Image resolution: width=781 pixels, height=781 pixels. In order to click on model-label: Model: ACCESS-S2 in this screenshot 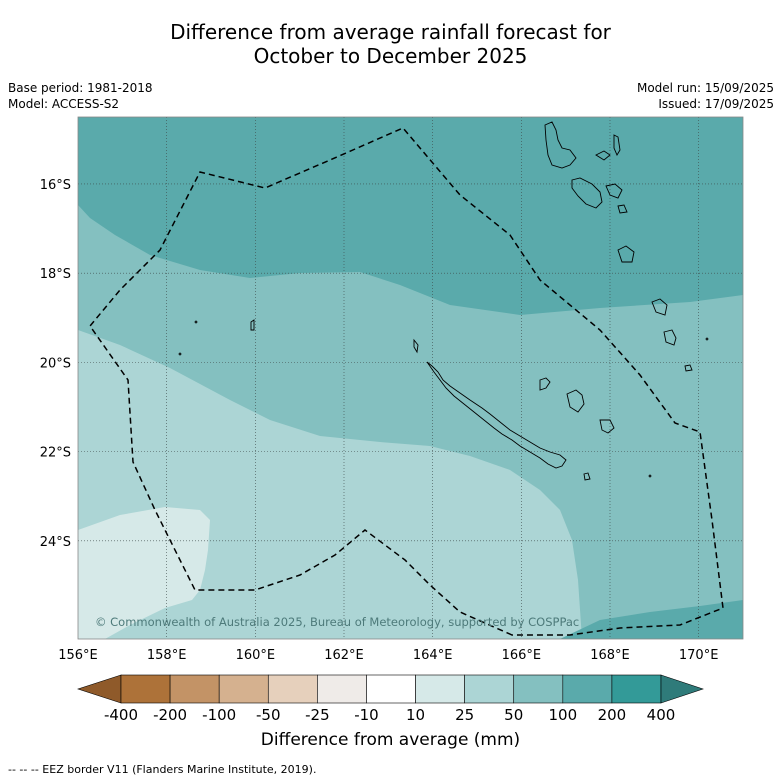, I will do `click(64, 104)`.